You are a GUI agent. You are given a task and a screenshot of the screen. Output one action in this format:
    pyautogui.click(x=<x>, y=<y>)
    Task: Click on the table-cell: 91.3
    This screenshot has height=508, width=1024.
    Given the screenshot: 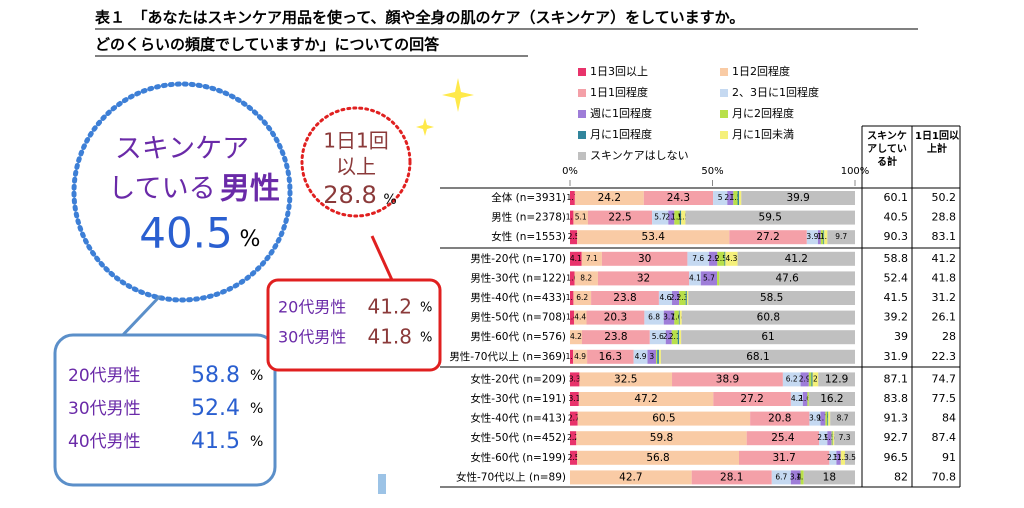 What is the action you would take?
    pyautogui.click(x=896, y=418)
    